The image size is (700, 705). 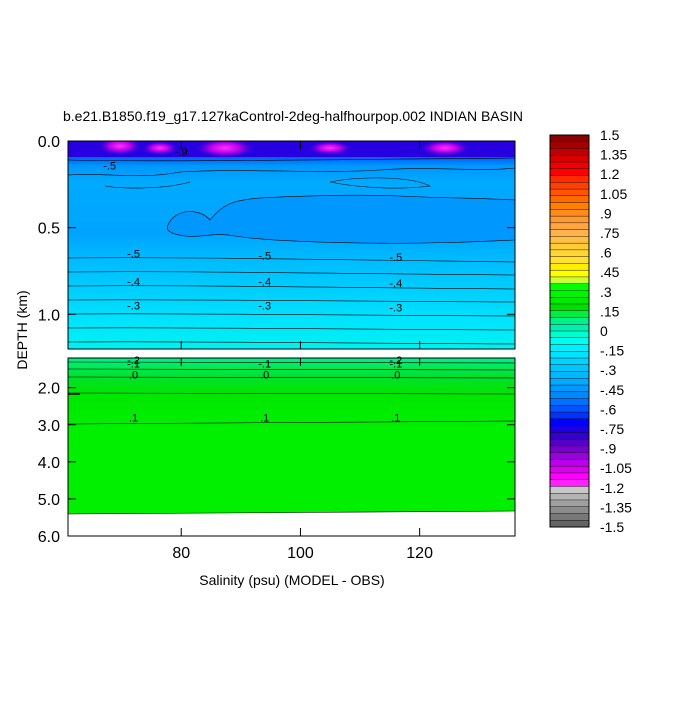 What do you see at coordinates (49, 389) in the screenshot?
I see `y-tick-label: 2.0` at bounding box center [49, 389].